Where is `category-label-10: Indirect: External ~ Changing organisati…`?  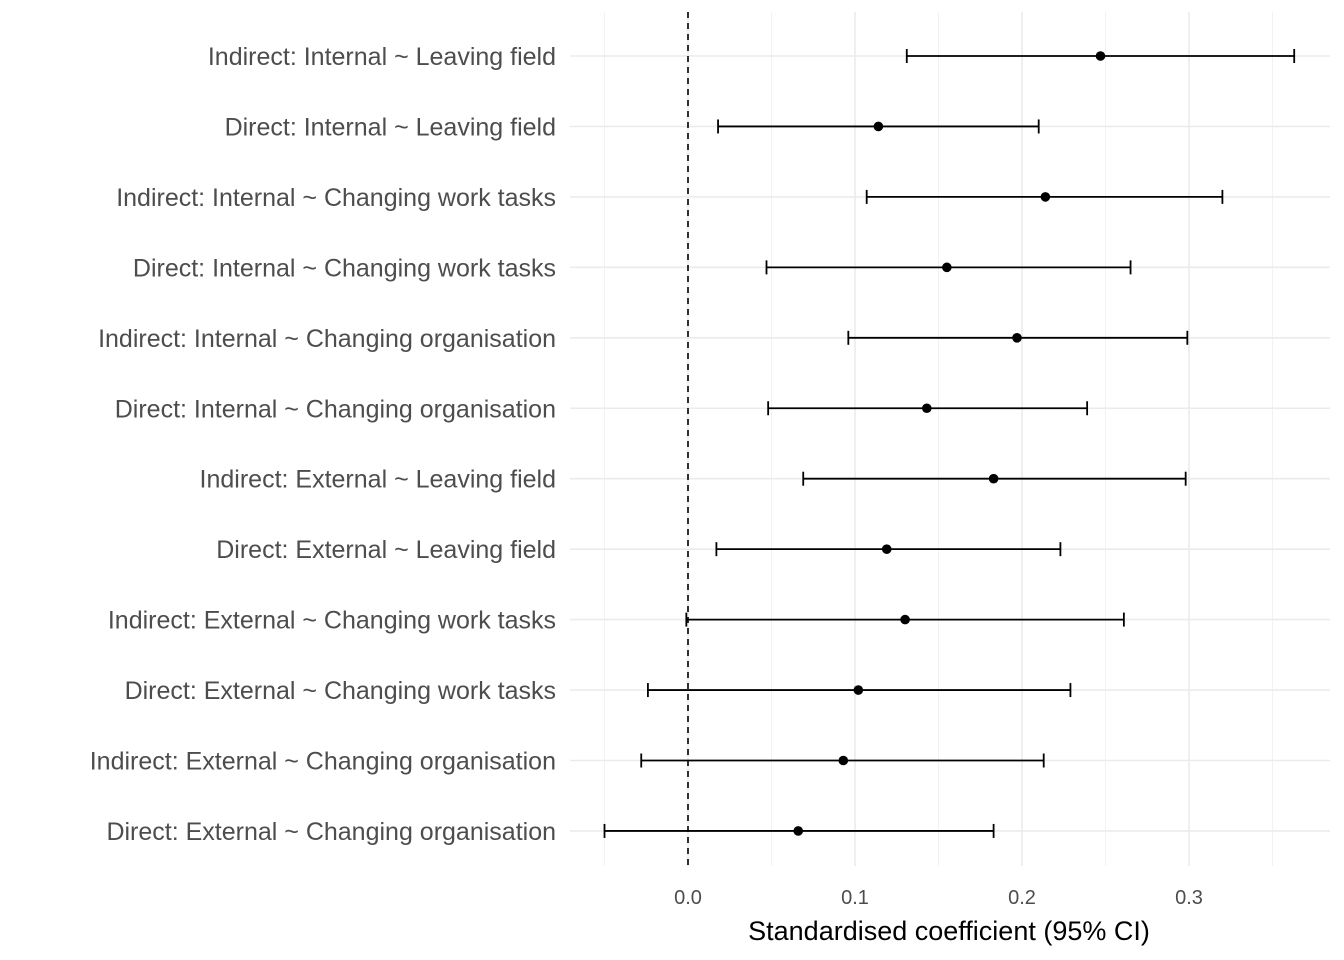 category-label-10: Indirect: External ~ Changing organisati… is located at coordinates (323, 762).